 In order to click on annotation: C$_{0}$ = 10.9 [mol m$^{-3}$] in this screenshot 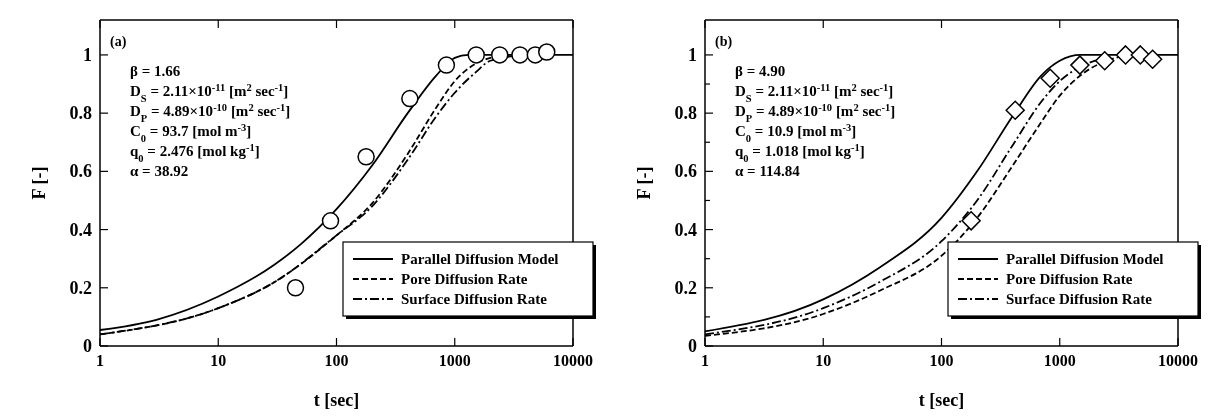, I will do `click(796, 132)`.